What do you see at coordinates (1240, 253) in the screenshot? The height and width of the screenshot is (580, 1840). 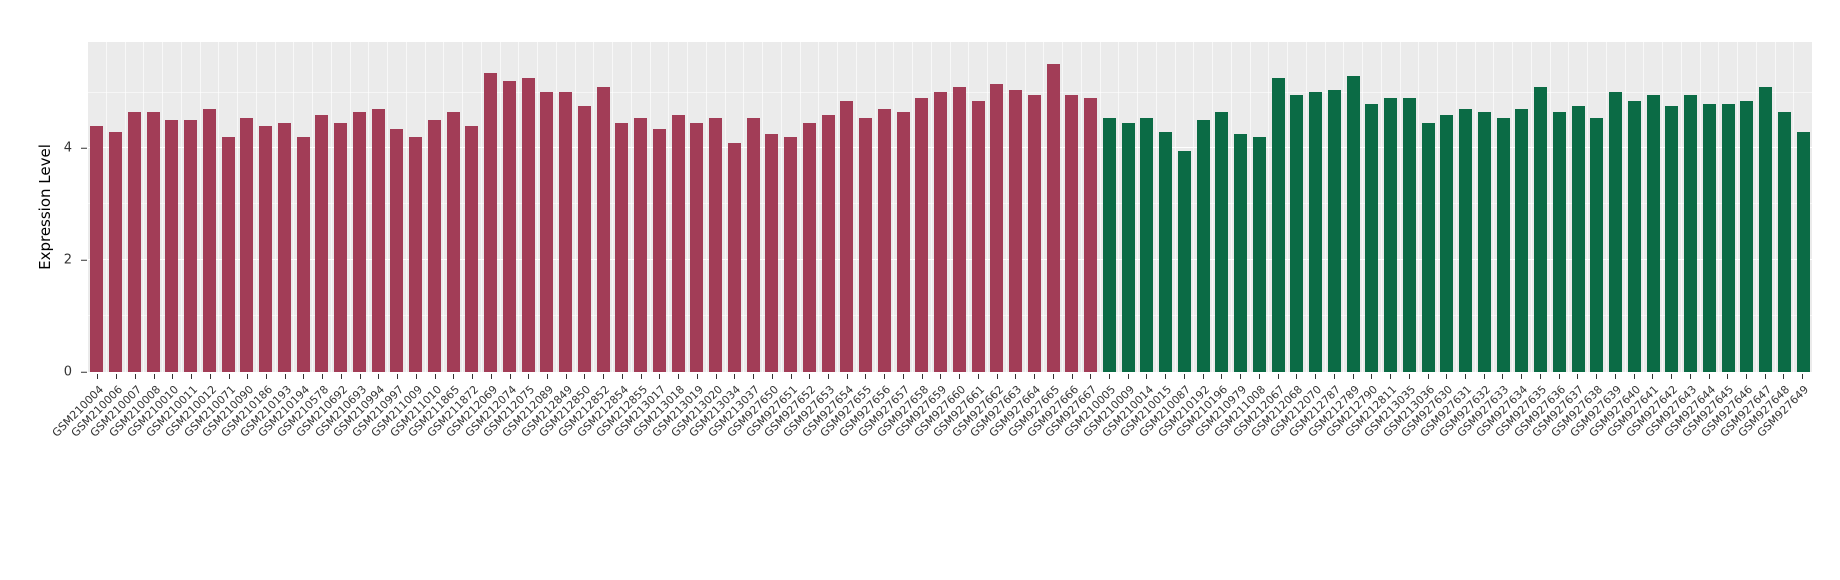 I see `bar-GSM210979` at bounding box center [1240, 253].